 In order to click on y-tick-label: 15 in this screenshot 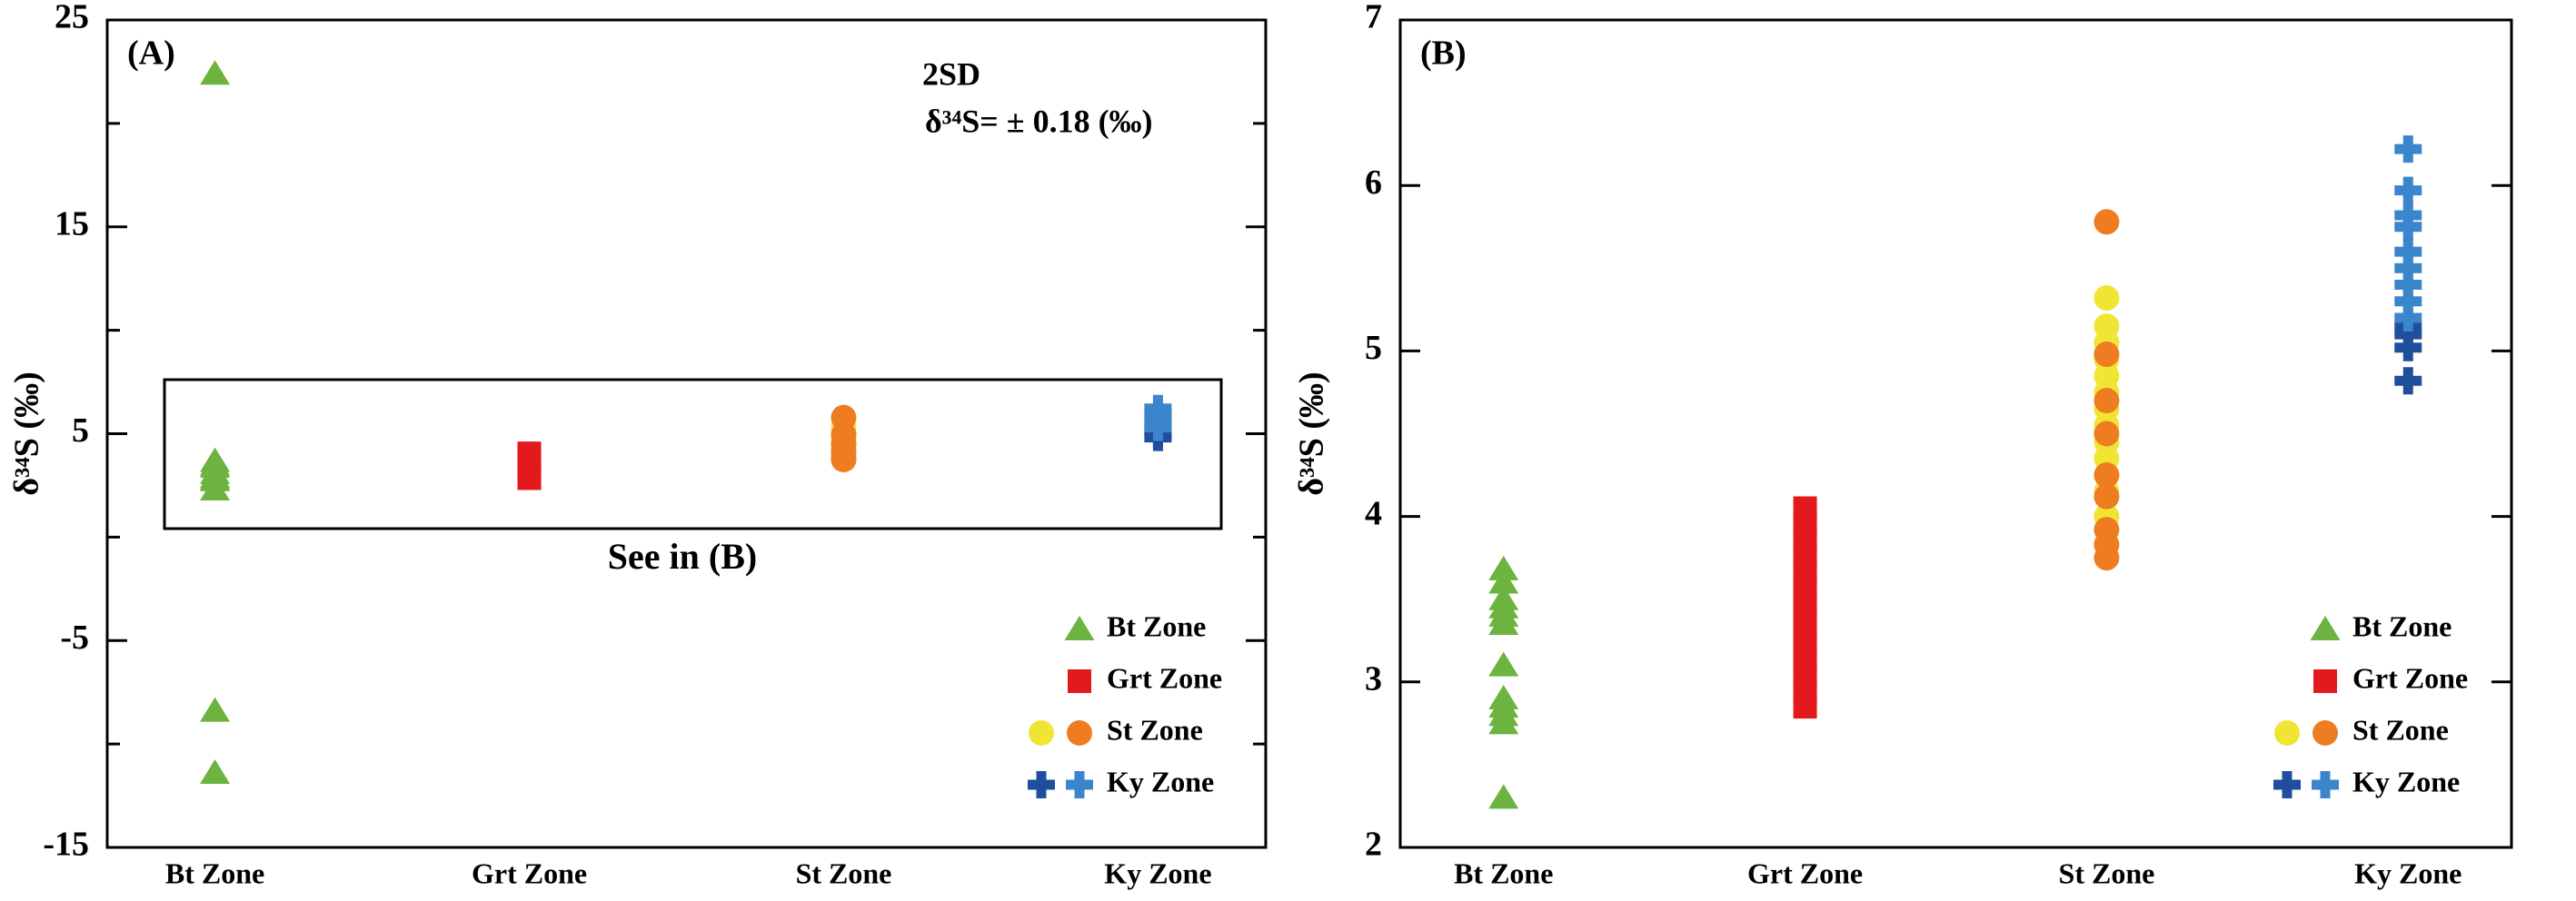, I will do `click(72, 224)`.